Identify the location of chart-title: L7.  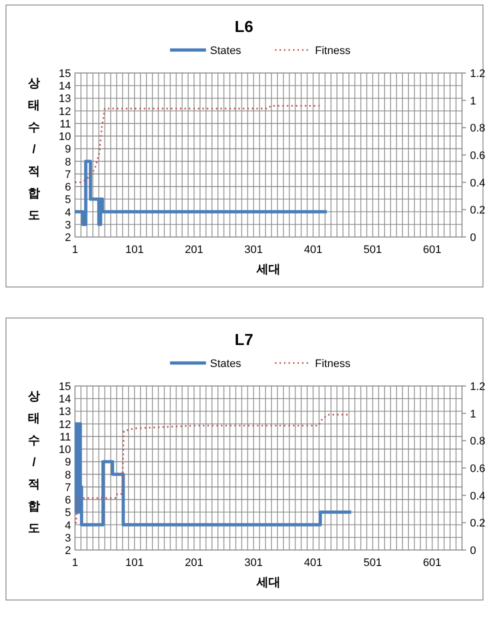
(244, 340).